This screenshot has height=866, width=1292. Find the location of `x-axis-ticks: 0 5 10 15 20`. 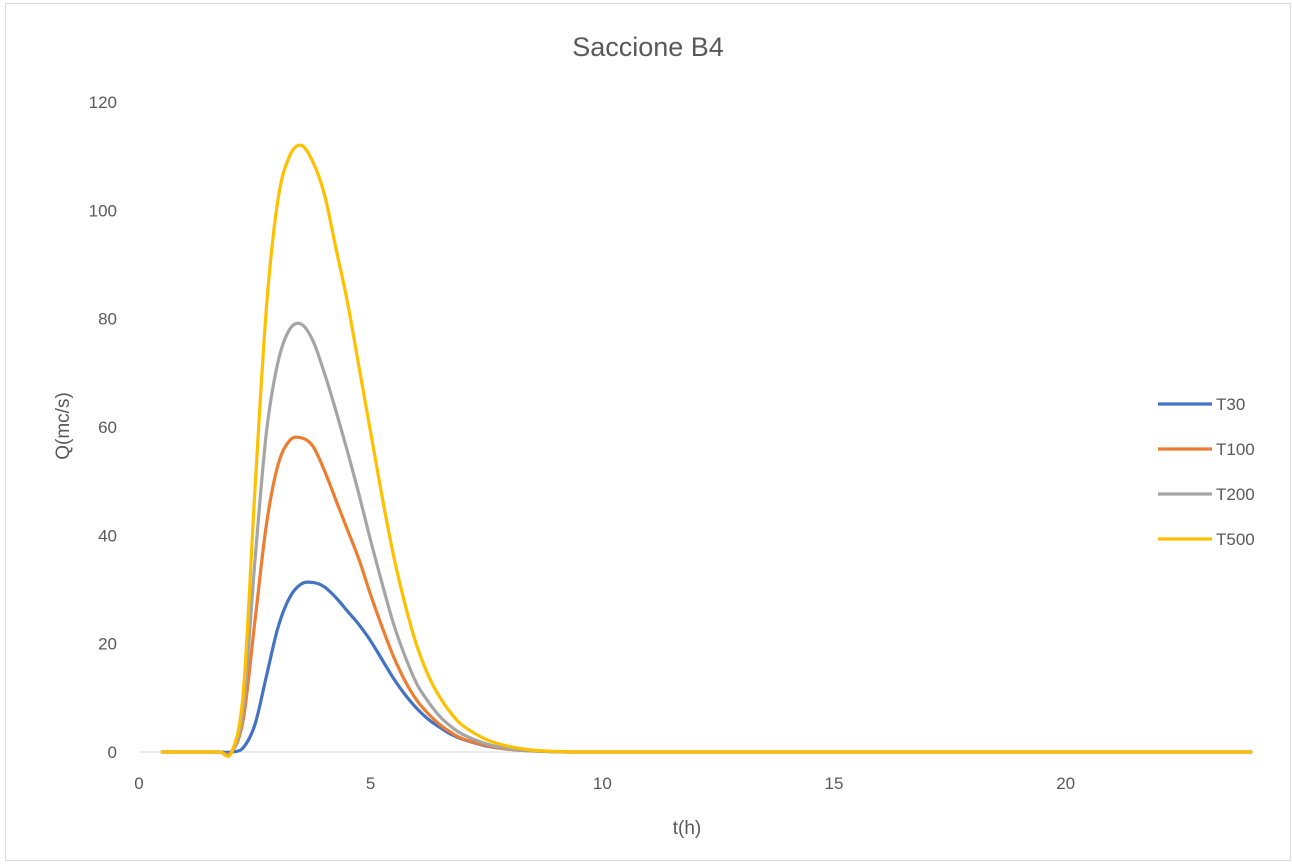

x-axis-ticks: 0 5 10 15 20 is located at coordinates (604, 783).